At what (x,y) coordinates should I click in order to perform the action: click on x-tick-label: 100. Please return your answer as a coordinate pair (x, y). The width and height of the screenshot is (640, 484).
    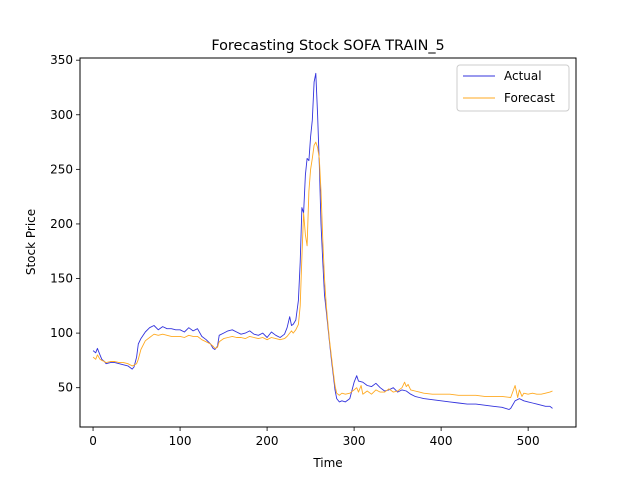
    Looking at the image, I should click on (180, 441).